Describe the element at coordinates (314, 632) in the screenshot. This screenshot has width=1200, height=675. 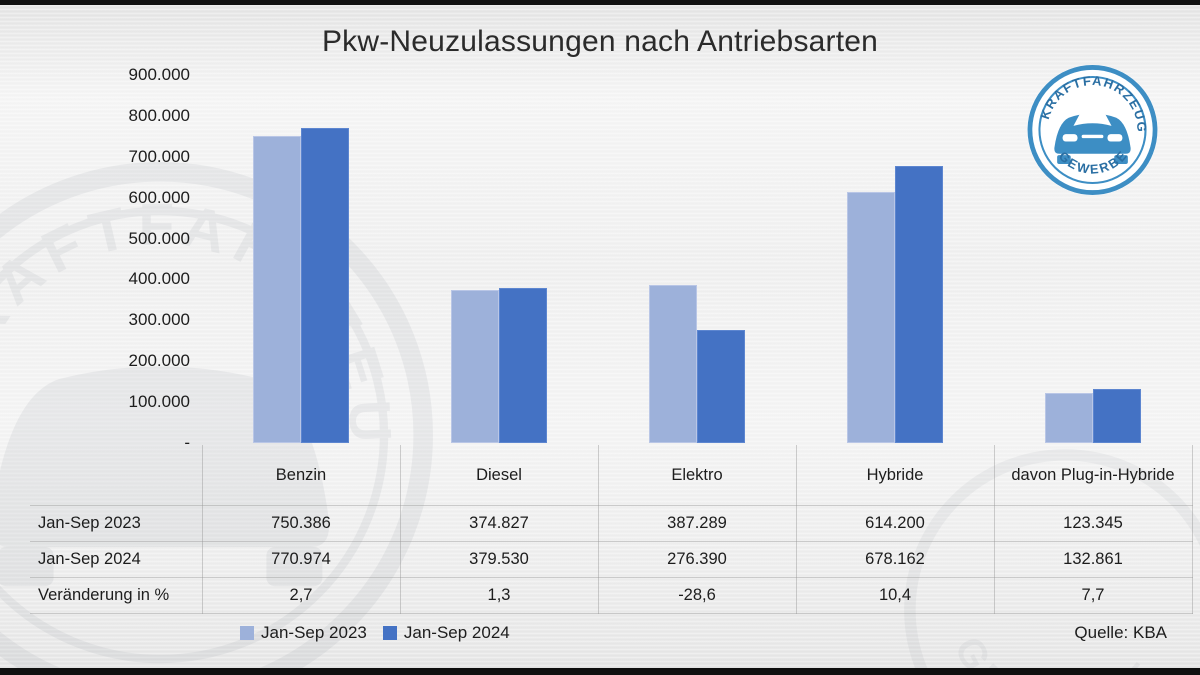
I see `legend-label: Jan-Sep 2023` at that location.